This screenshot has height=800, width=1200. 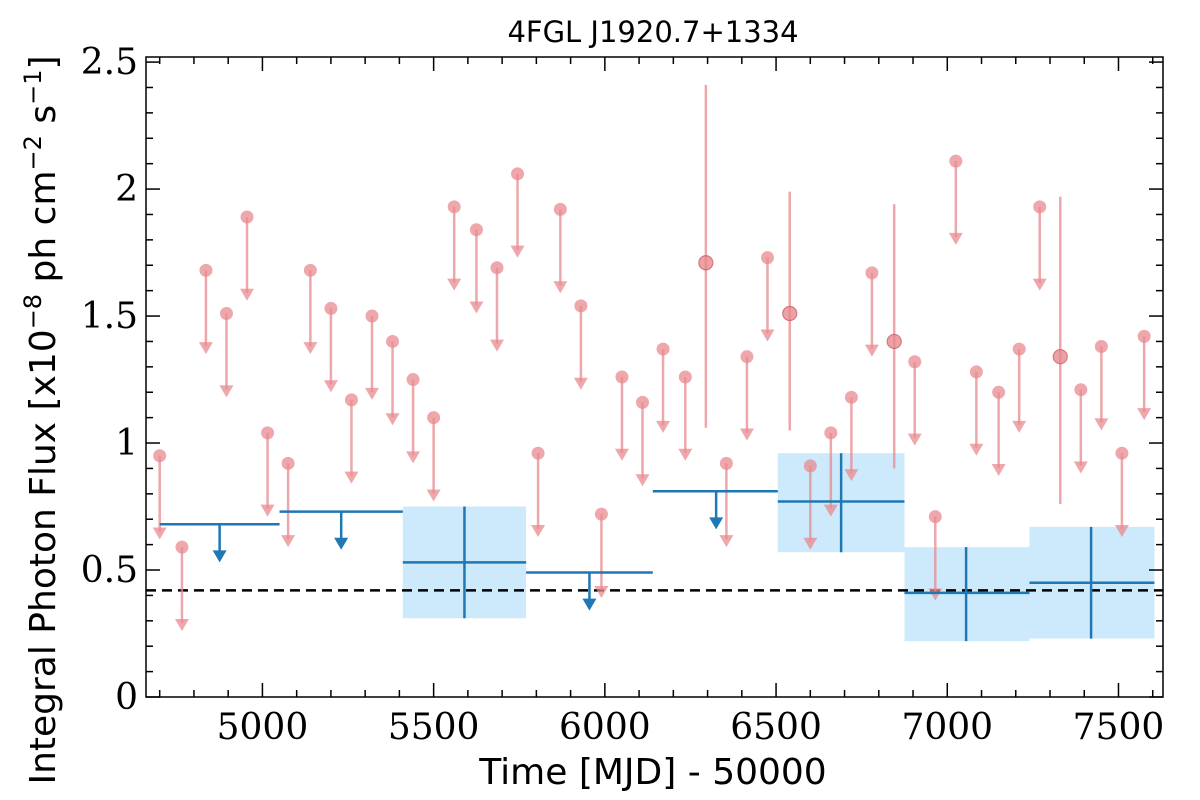 I want to click on y-tick-label: 0.5, so click(x=109, y=570).